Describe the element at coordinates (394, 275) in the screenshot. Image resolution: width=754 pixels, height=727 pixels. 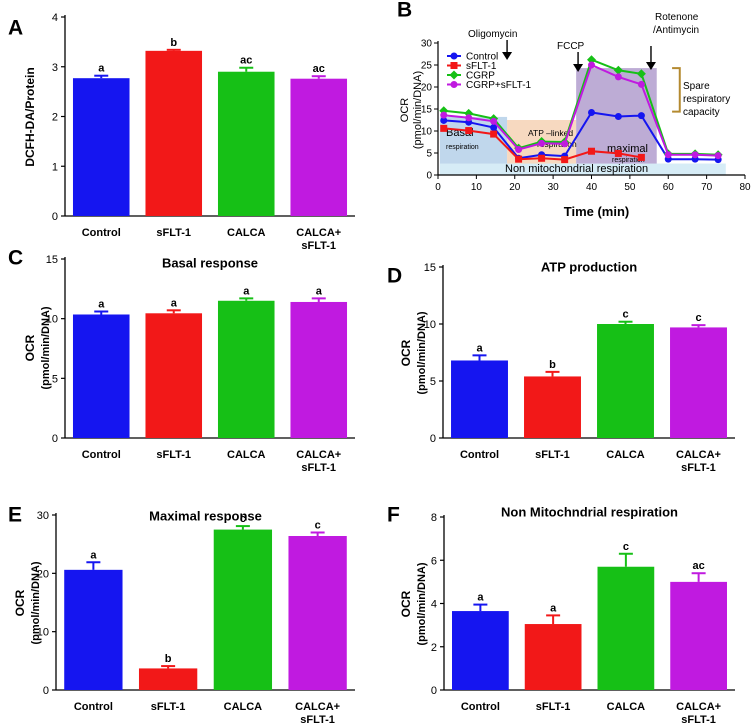
I see `panel-letter: D` at that location.